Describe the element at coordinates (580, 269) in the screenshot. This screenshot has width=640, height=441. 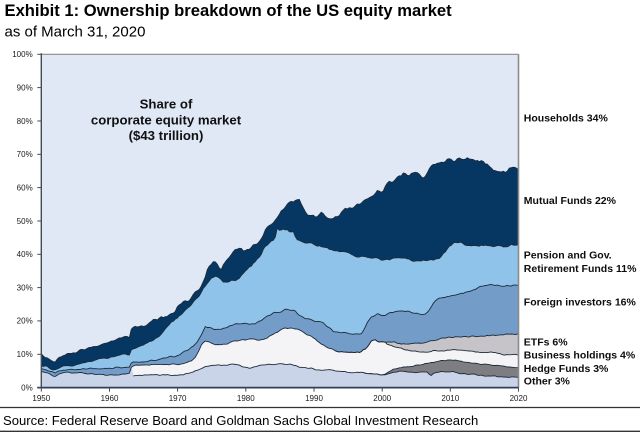
I see `svg-text: Retirement Funds 11%` at that location.